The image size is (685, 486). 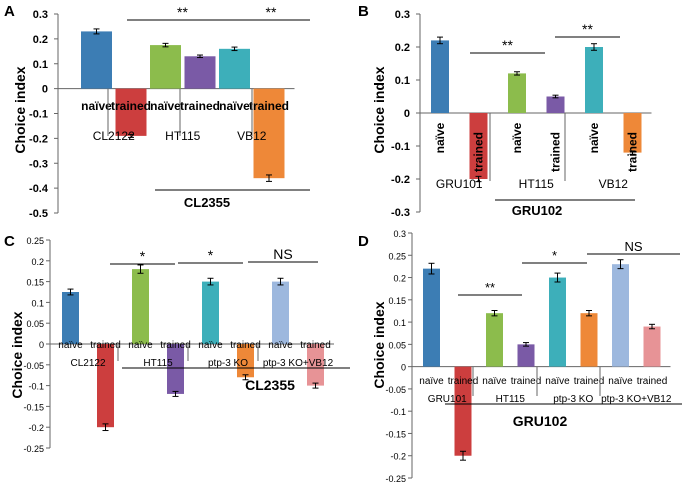 What do you see at coordinates (614, 184) in the screenshot?
I see `group-name: VB12` at bounding box center [614, 184].